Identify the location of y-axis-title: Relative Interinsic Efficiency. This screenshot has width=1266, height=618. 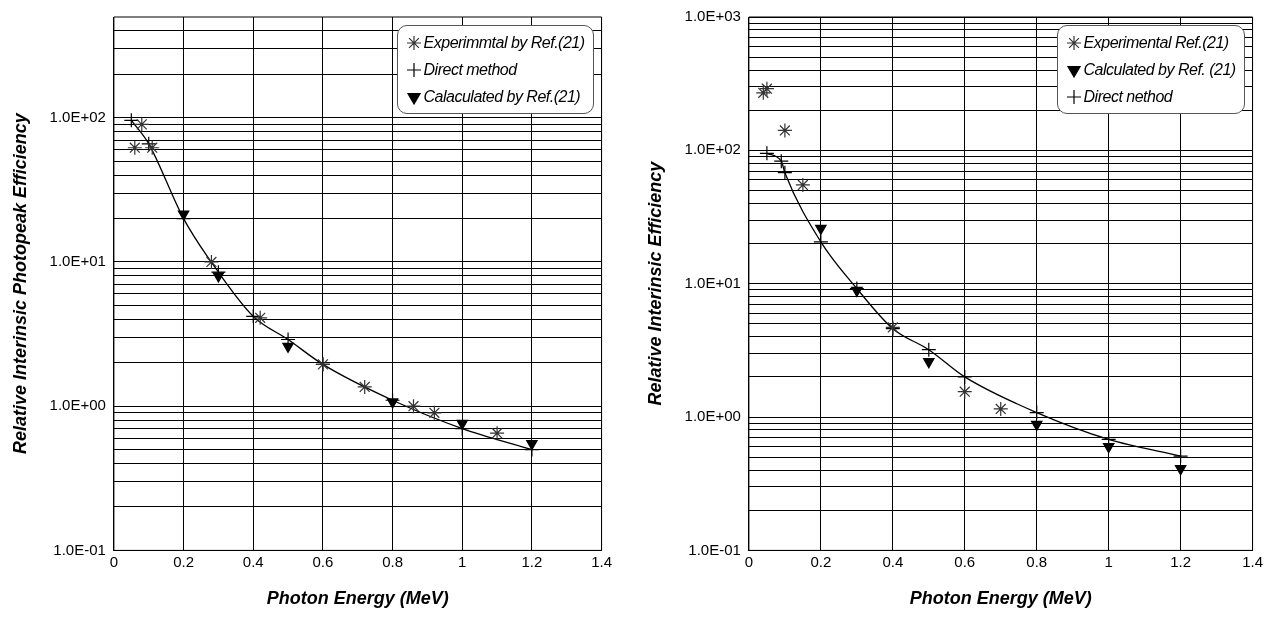
(654, 283).